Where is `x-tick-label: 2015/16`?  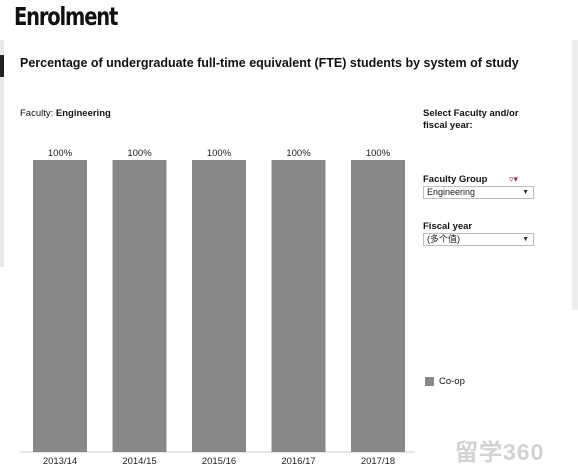 x-tick-label: 2015/16 is located at coordinates (219, 461).